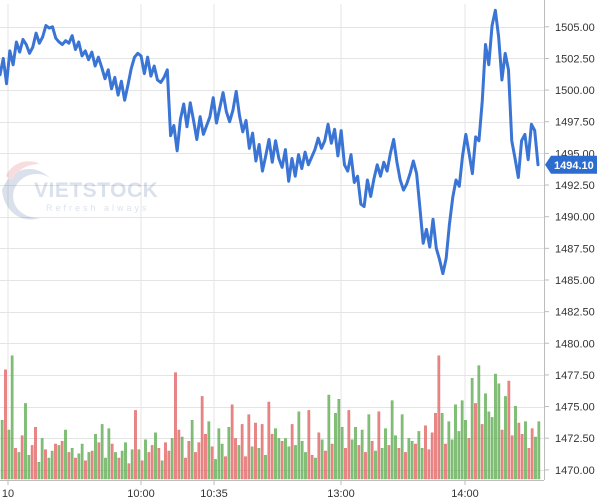  I want to click on last-price-label: 1494.10, so click(574, 166).